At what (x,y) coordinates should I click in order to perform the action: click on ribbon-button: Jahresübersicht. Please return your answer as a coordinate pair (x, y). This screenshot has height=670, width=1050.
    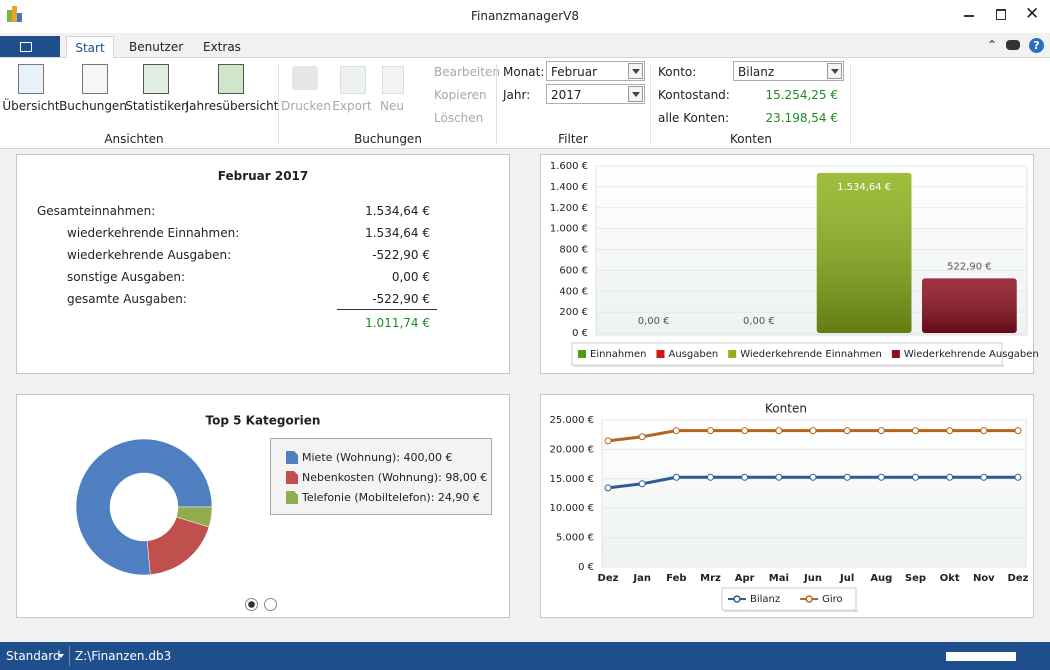
    Looking at the image, I should click on (232, 106).